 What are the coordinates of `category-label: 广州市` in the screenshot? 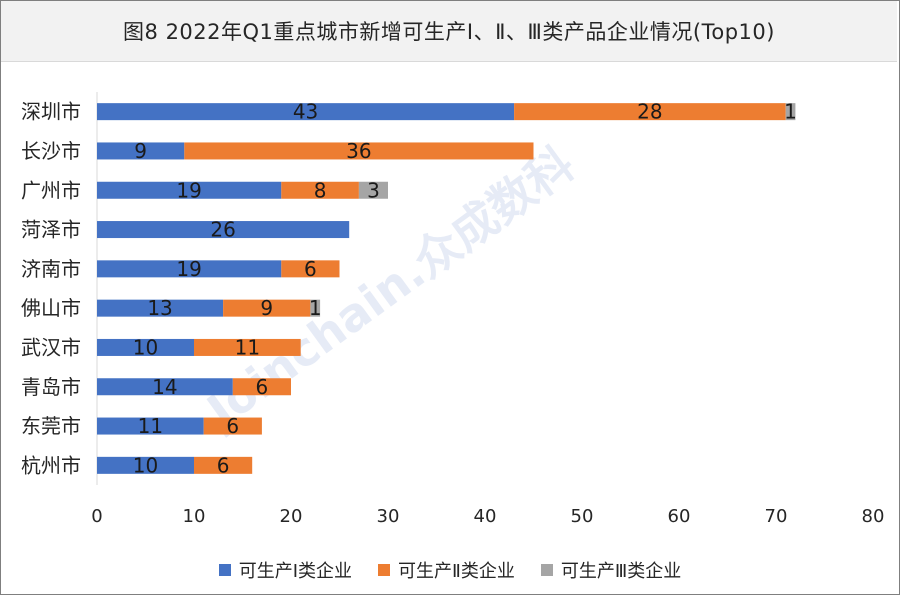 It's located at (51, 190).